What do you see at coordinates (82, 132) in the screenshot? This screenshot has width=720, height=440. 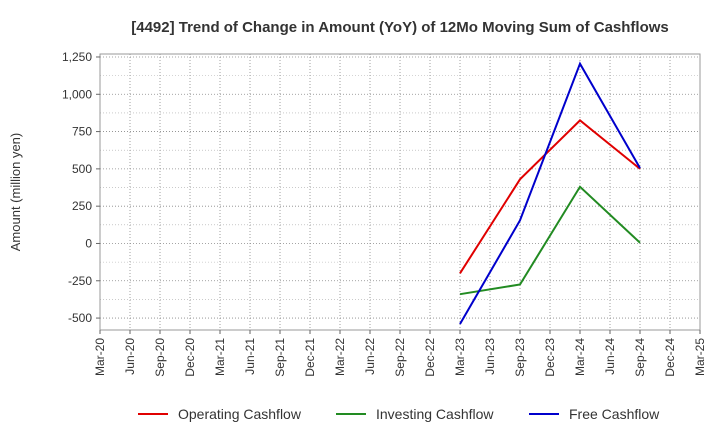 I see `y-tick-label: 750` at bounding box center [82, 132].